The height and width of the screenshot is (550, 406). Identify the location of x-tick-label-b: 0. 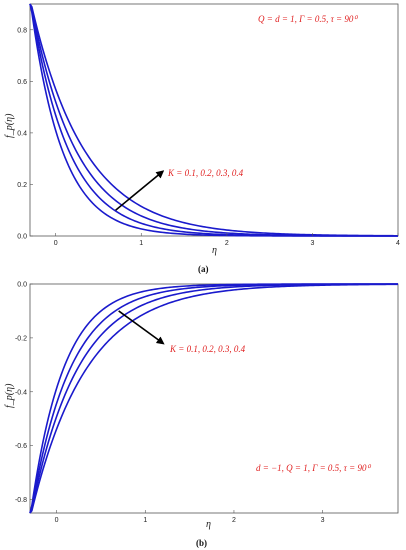
(57, 520).